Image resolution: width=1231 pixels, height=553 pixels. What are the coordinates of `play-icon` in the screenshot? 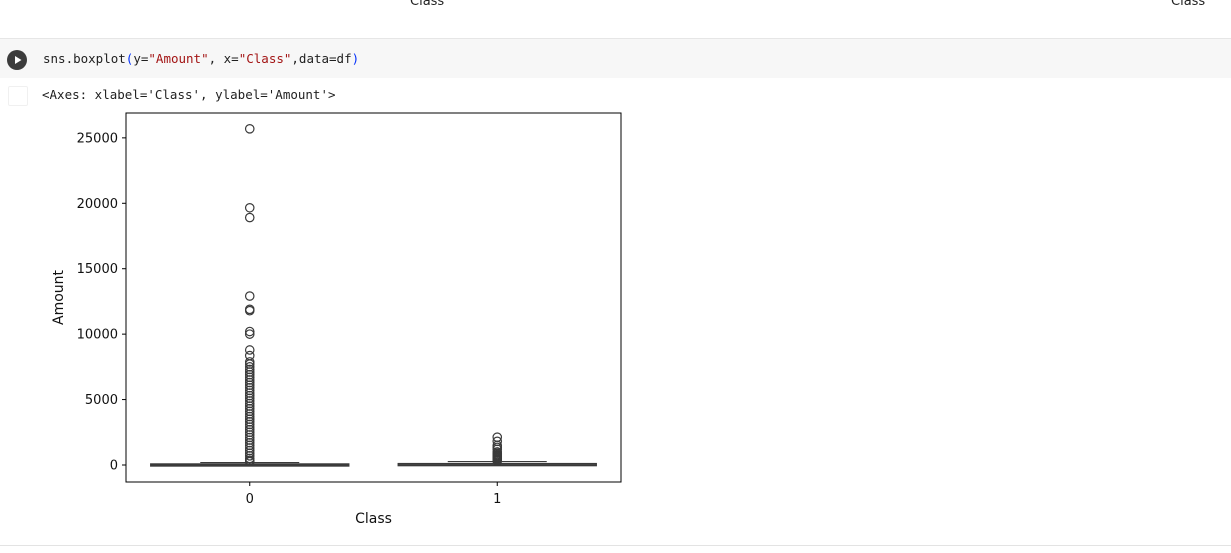 It's located at (18, 60).